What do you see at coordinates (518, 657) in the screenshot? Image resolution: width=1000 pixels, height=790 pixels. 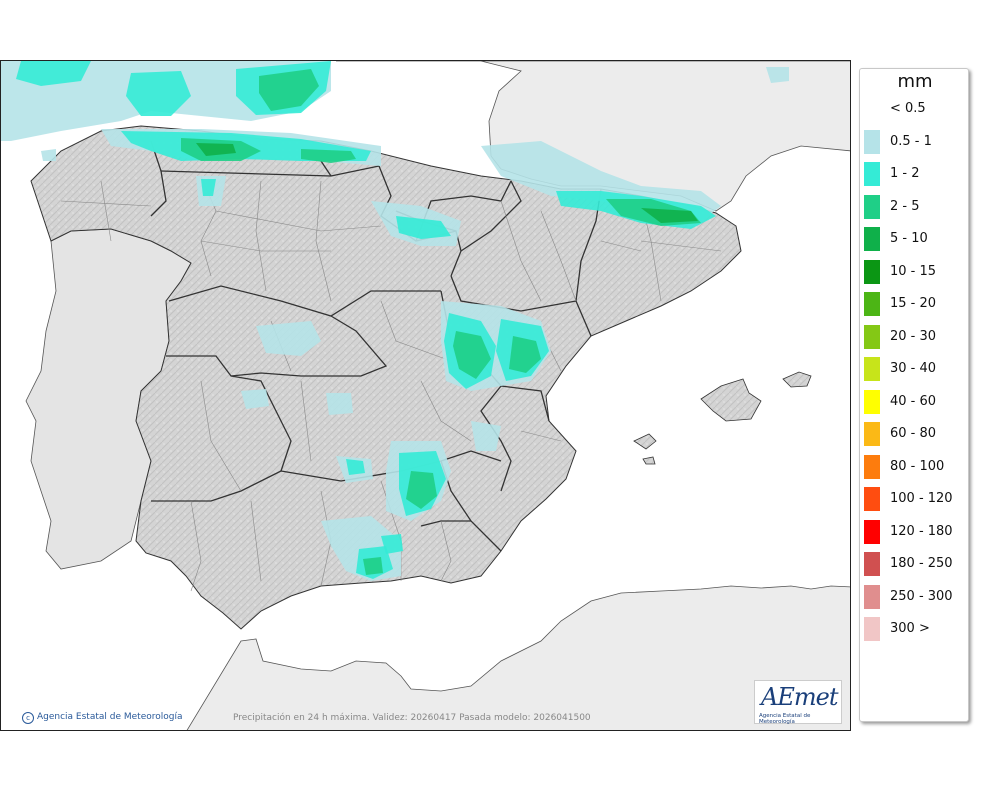 I see `africa-land` at bounding box center [518, 657].